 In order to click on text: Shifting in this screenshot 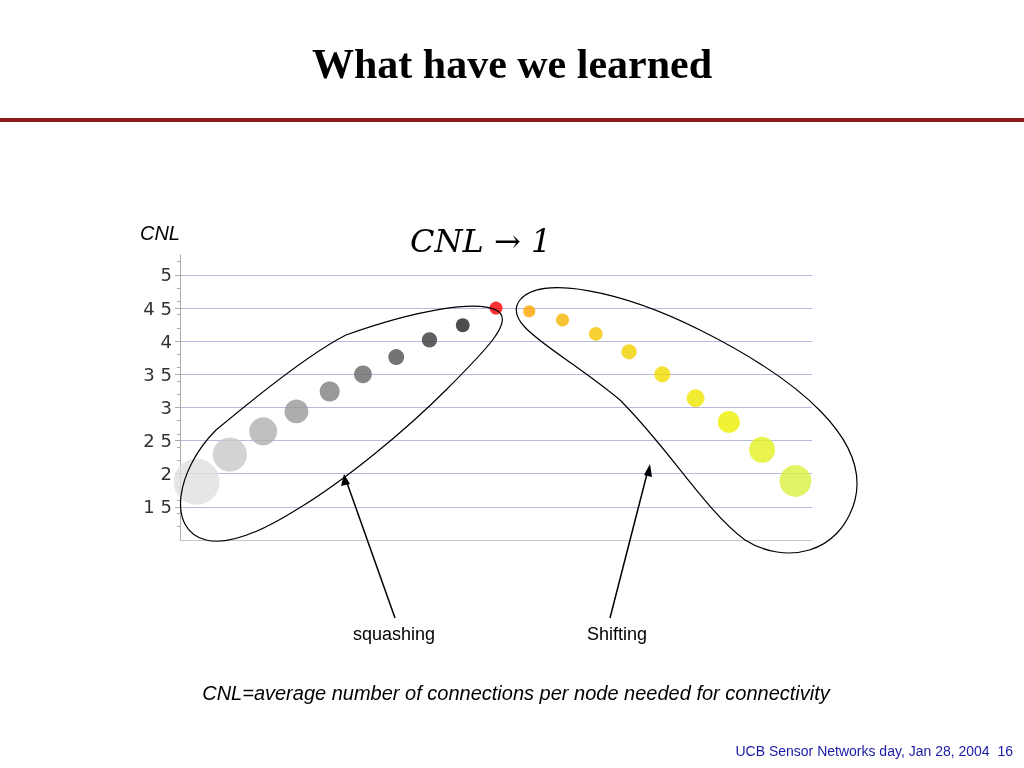, I will do `click(617, 634)`.